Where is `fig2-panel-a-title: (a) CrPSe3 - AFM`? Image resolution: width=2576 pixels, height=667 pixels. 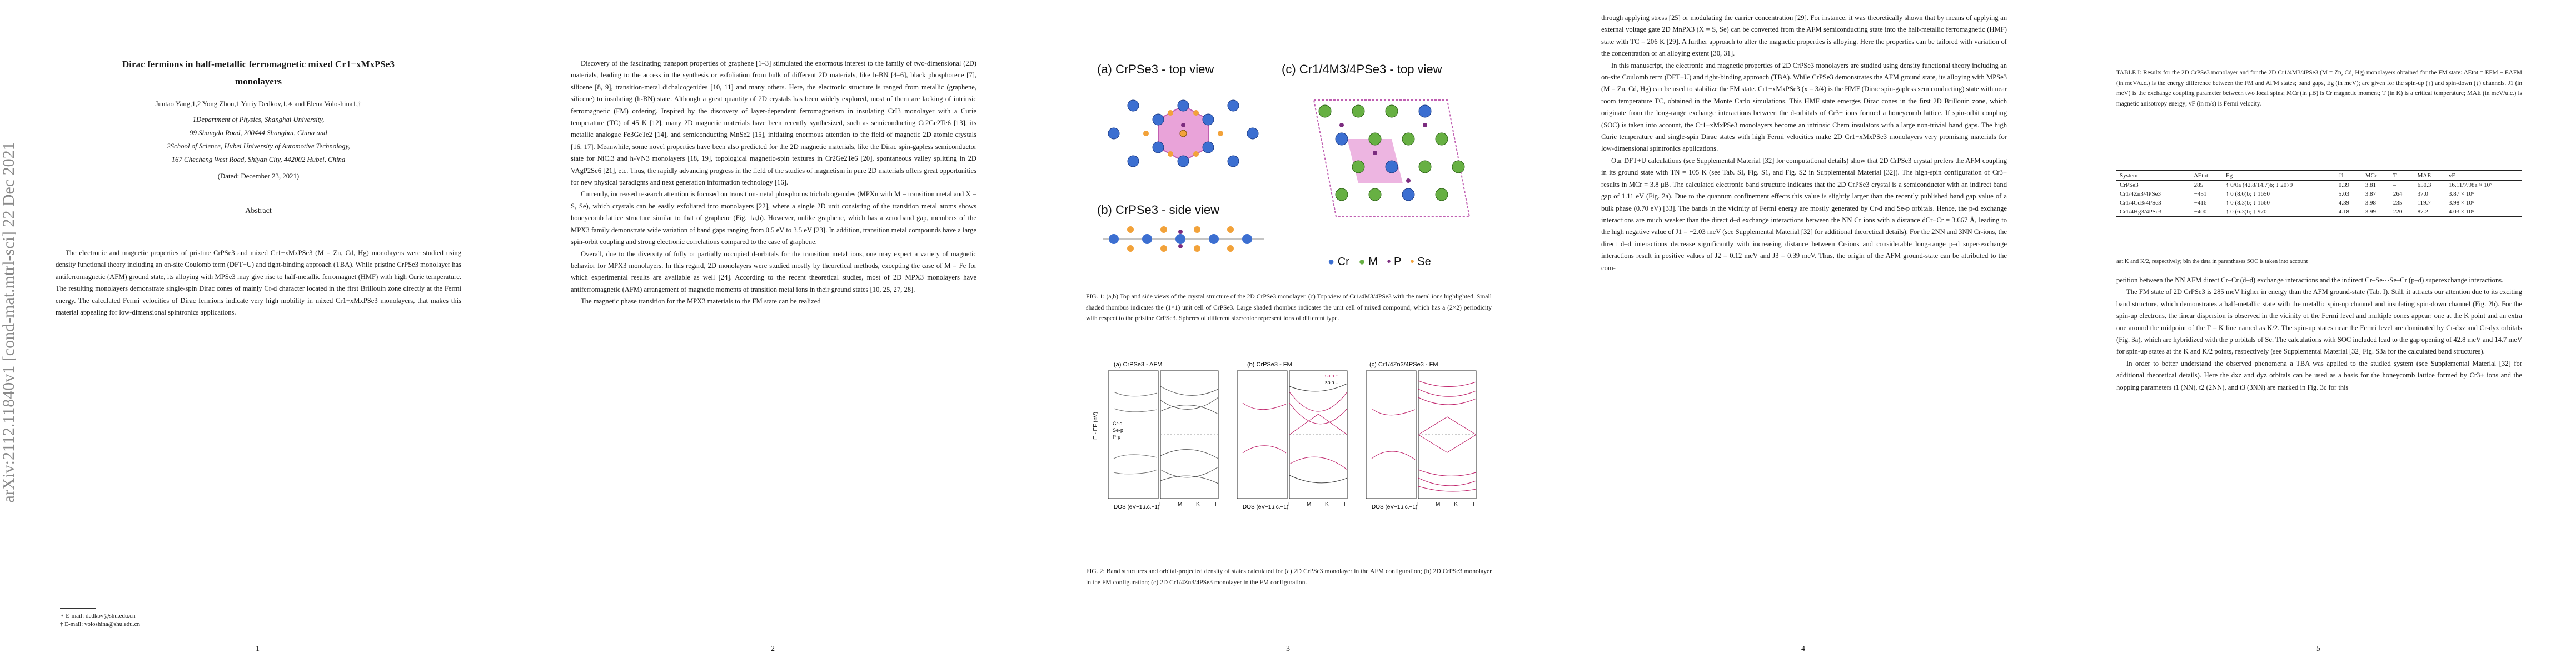
fig2-panel-a-title: (a) CrPSe3 - AFM is located at coordinates (1138, 364).